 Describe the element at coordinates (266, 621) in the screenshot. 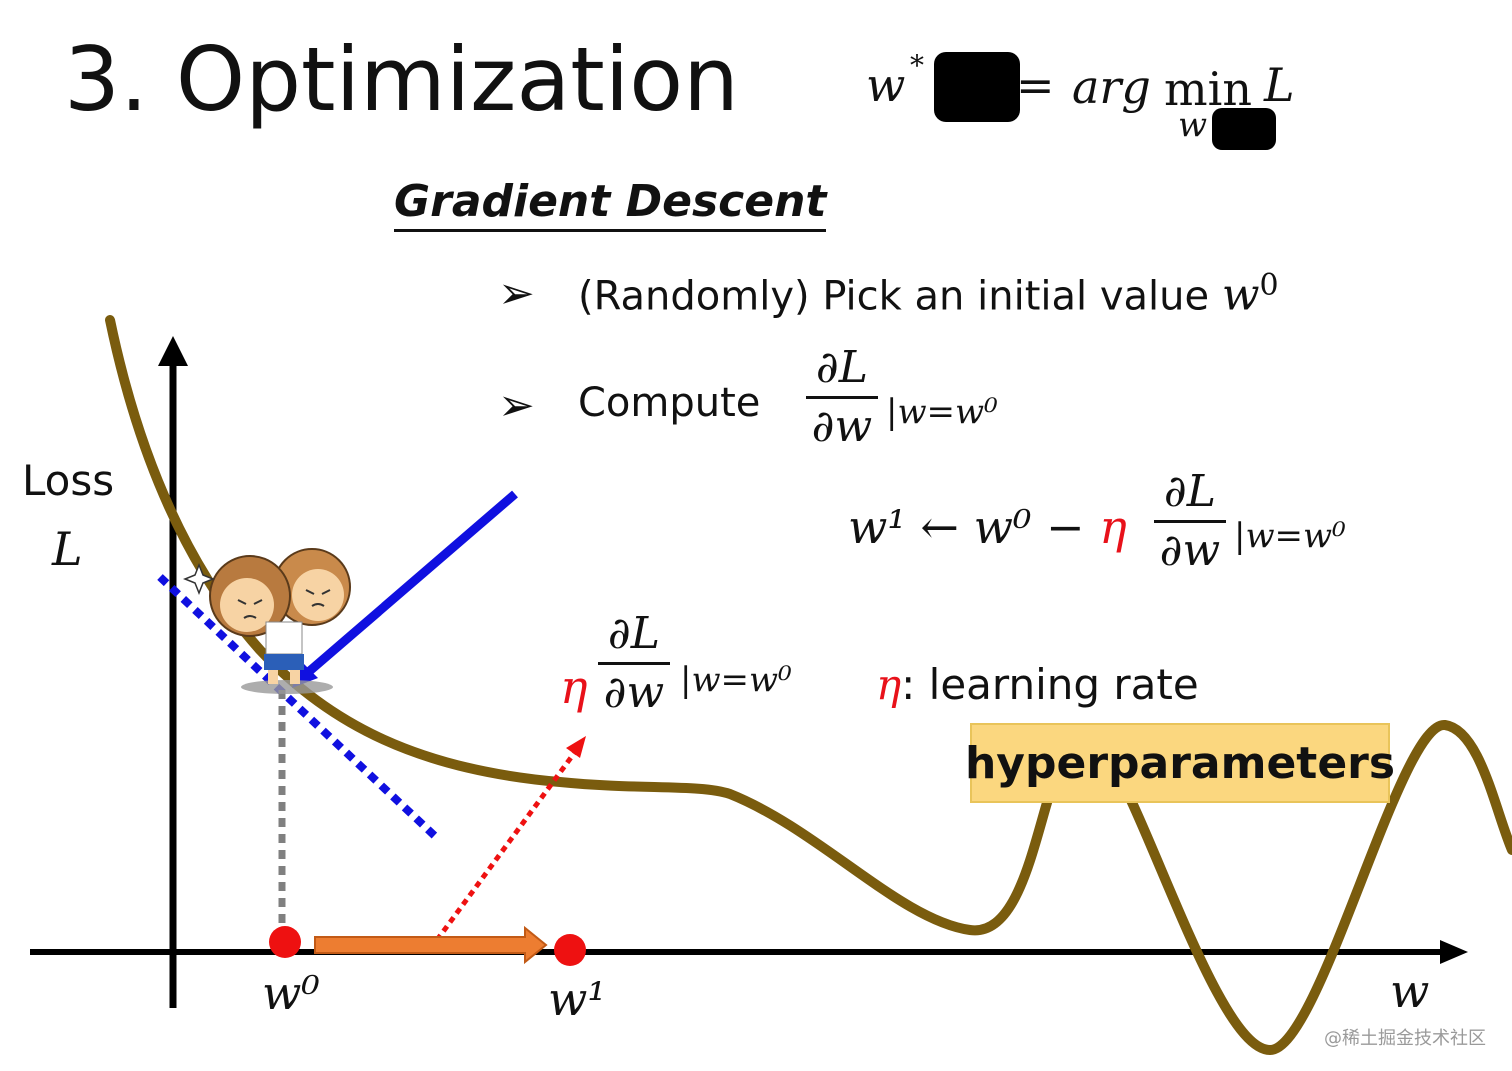

I see `cartoon-characters` at that location.